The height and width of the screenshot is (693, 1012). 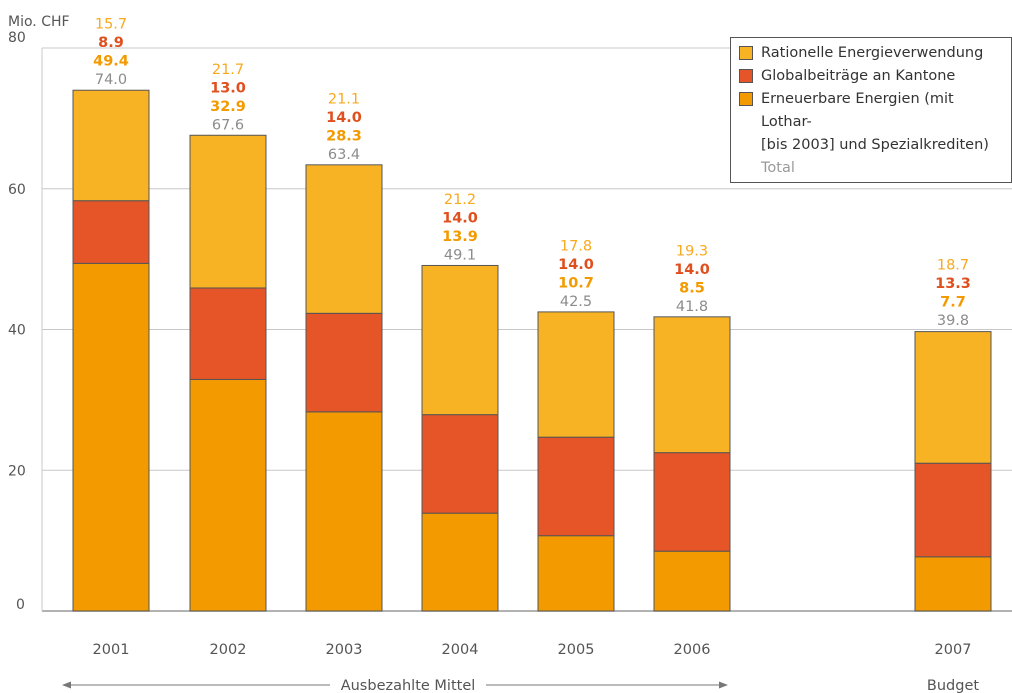 What do you see at coordinates (460, 200) in the screenshot?
I see `value-label-rationelle-2004: 21.2` at bounding box center [460, 200].